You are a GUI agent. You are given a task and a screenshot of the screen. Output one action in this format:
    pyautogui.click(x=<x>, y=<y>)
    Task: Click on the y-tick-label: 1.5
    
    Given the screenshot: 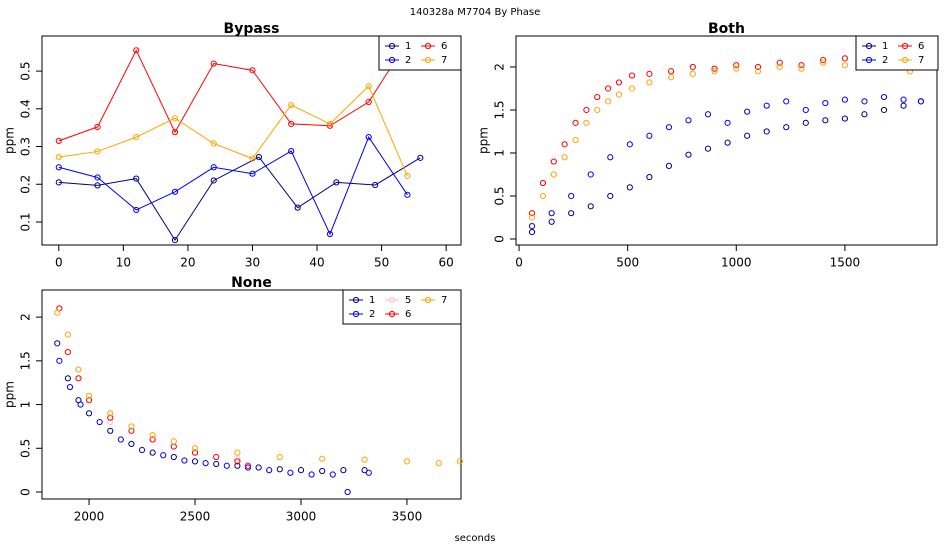 What is the action you would take?
    pyautogui.click(x=26, y=360)
    